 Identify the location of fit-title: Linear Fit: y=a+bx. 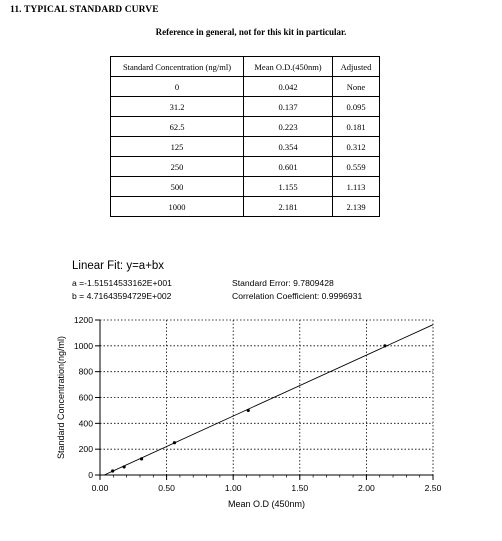
(118, 266).